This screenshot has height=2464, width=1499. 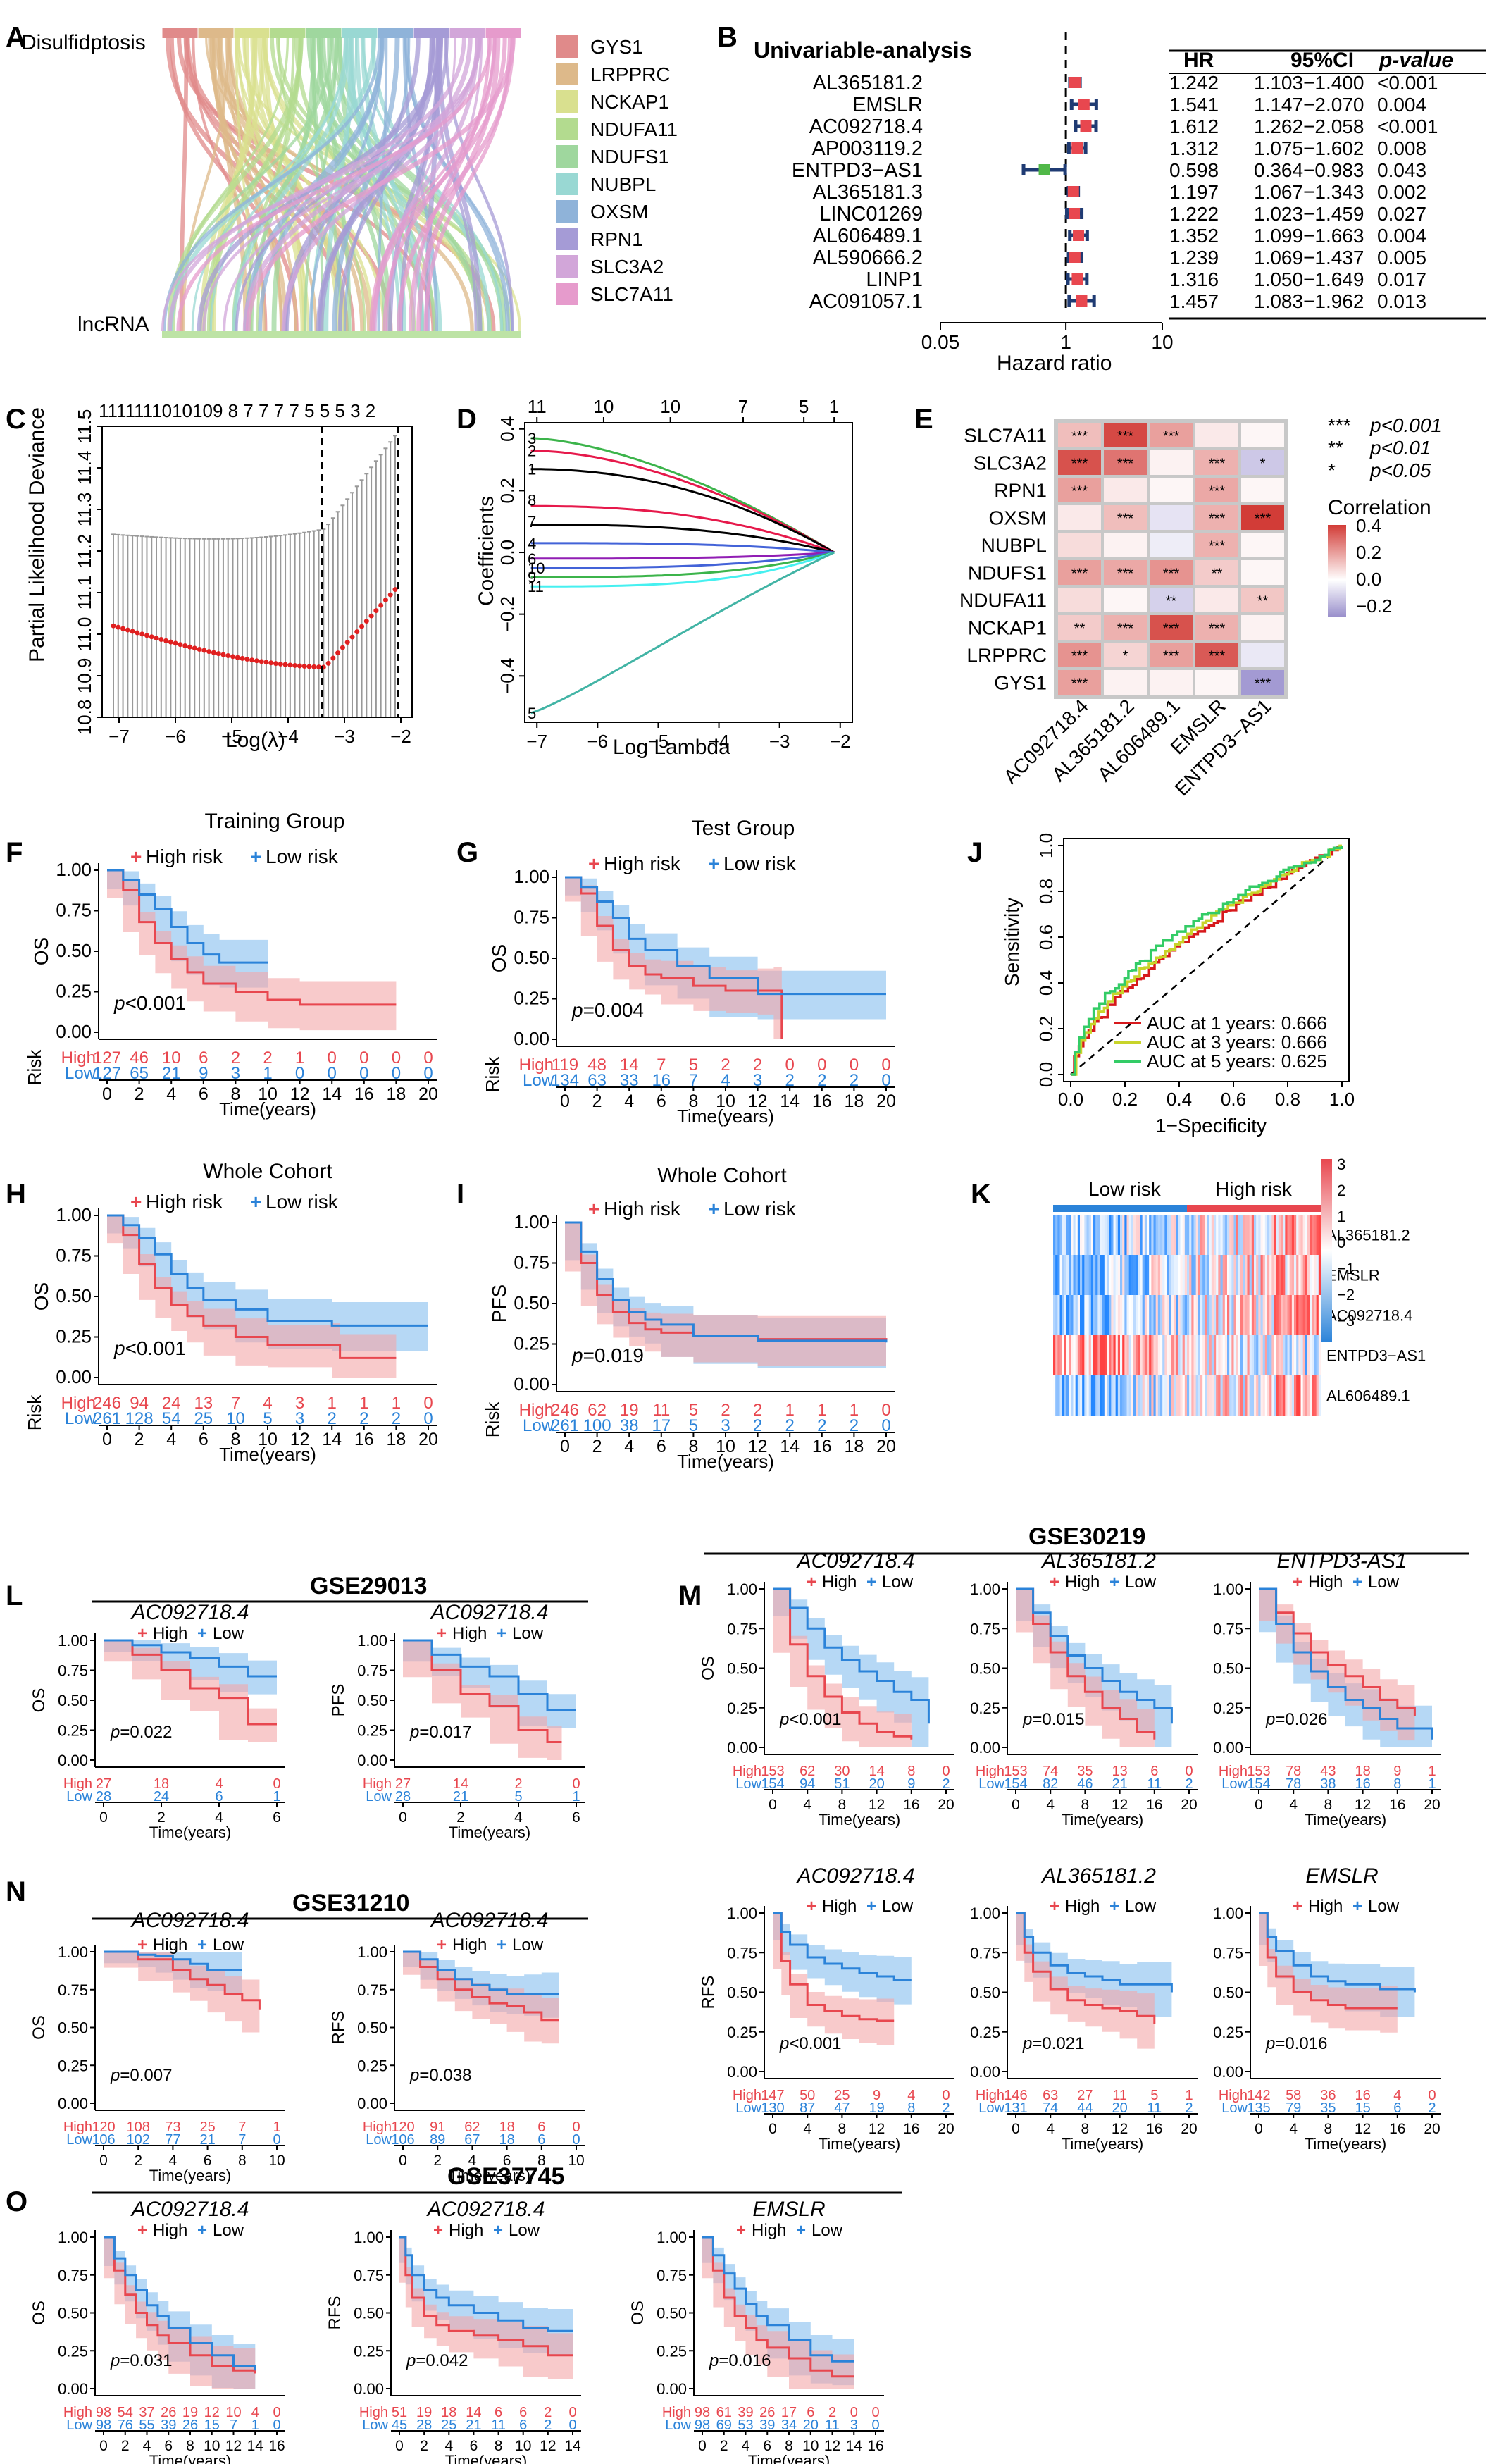 I want to click on j-ytick-label: 0.8, so click(x=1046, y=891).